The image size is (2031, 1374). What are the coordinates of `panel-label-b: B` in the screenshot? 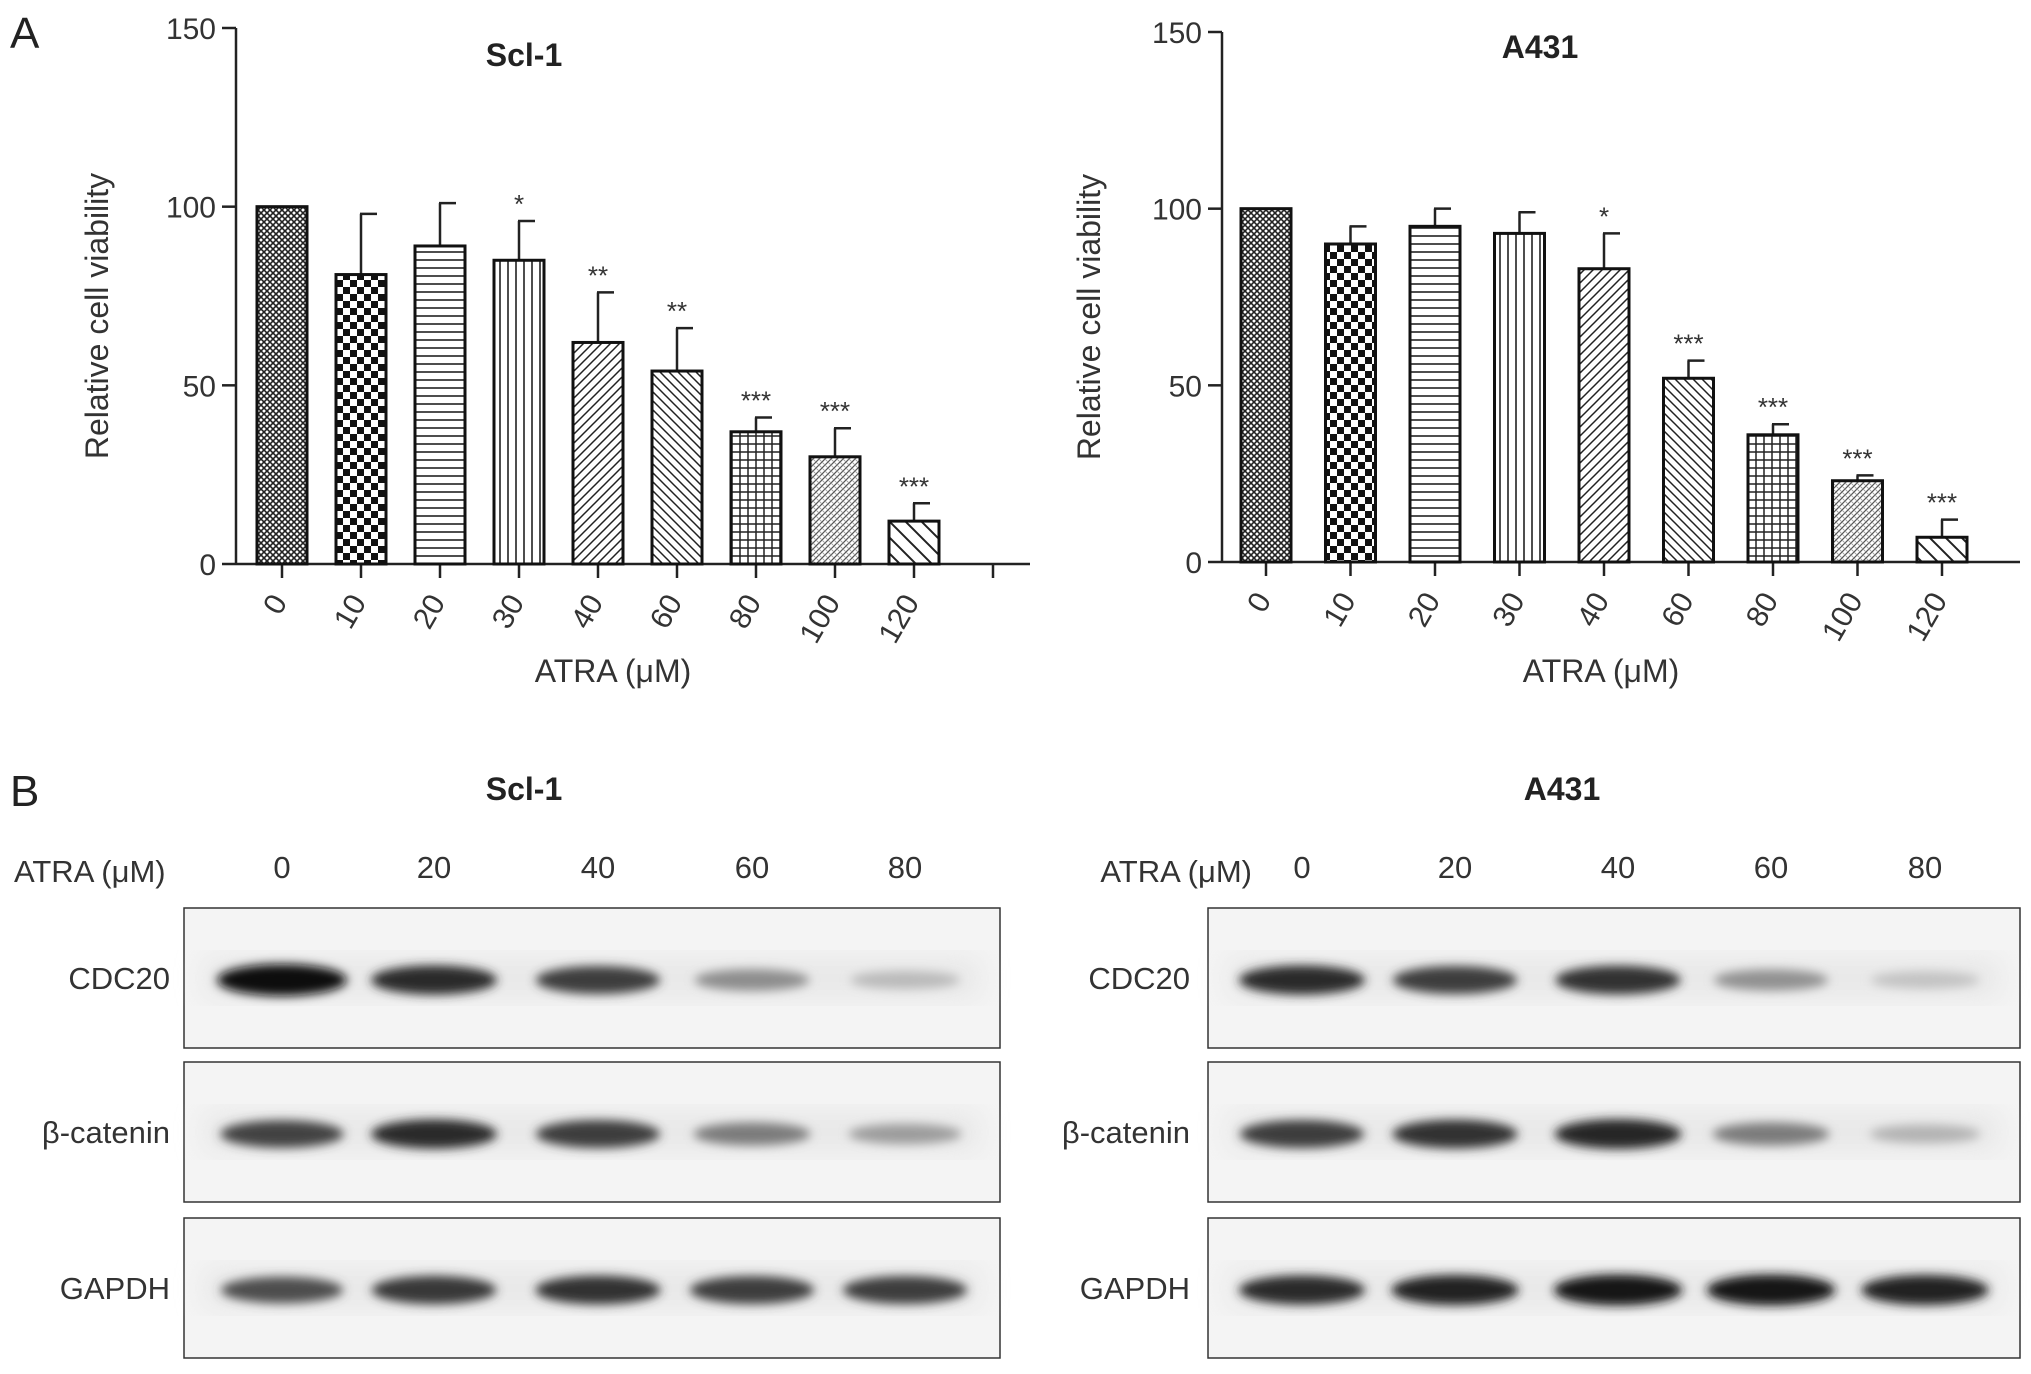 It's located at (24, 791).